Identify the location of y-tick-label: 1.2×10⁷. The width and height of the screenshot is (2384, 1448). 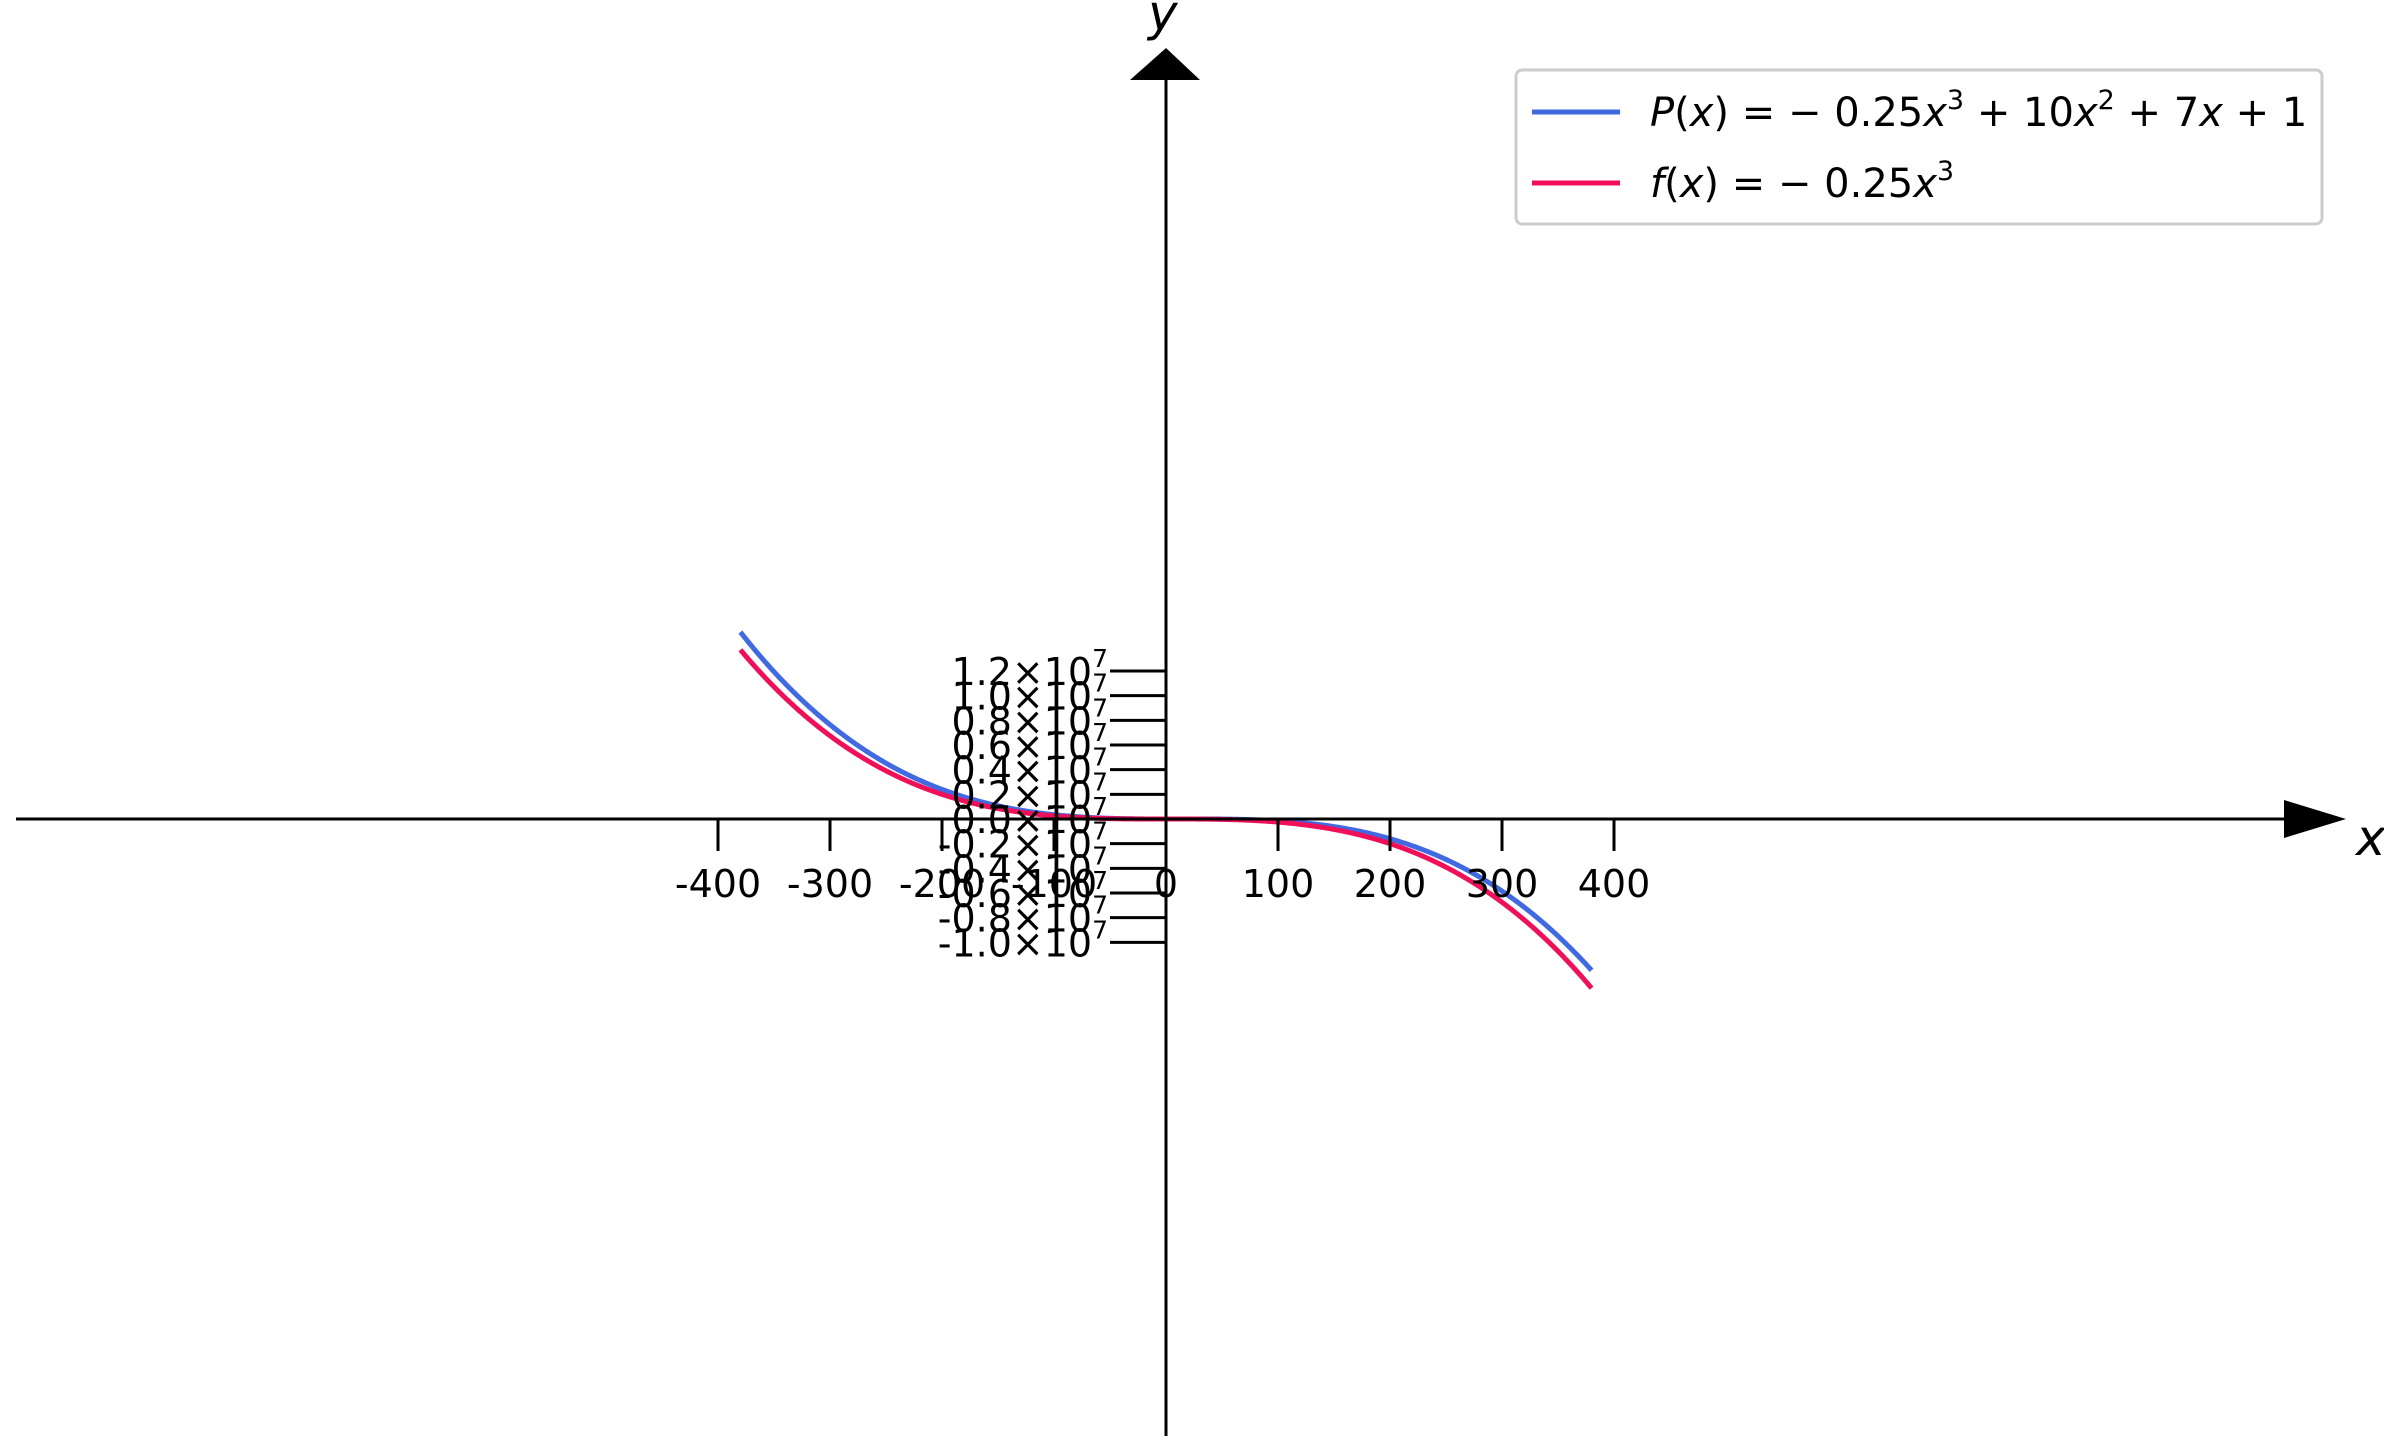
(1029, 669).